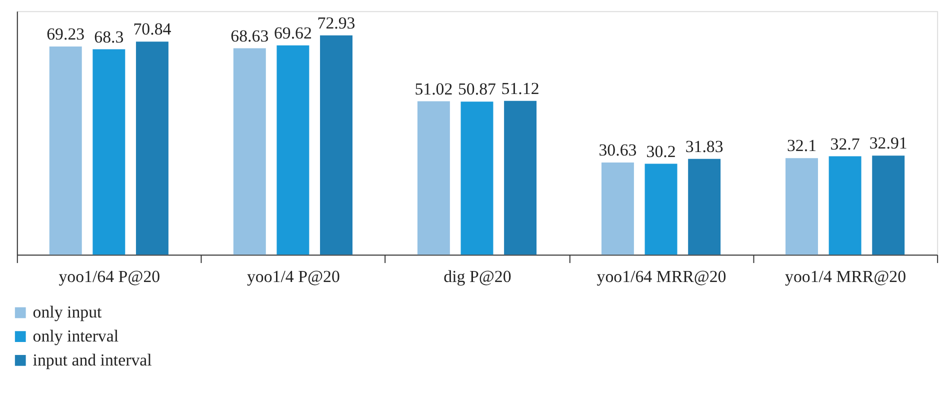  What do you see at coordinates (293, 32) in the screenshot?
I see `data-label: 69.62` at bounding box center [293, 32].